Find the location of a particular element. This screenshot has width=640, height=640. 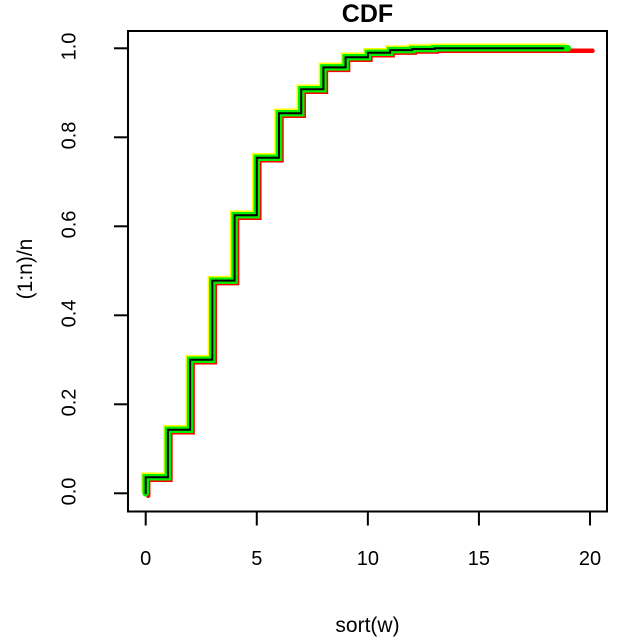

y-tick-label: 1.0 is located at coordinates (69, 46).